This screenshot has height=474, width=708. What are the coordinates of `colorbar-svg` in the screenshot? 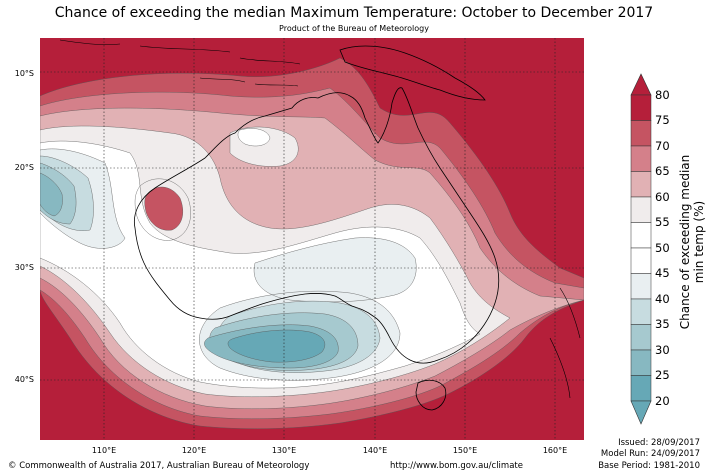 It's located at (641, 249).